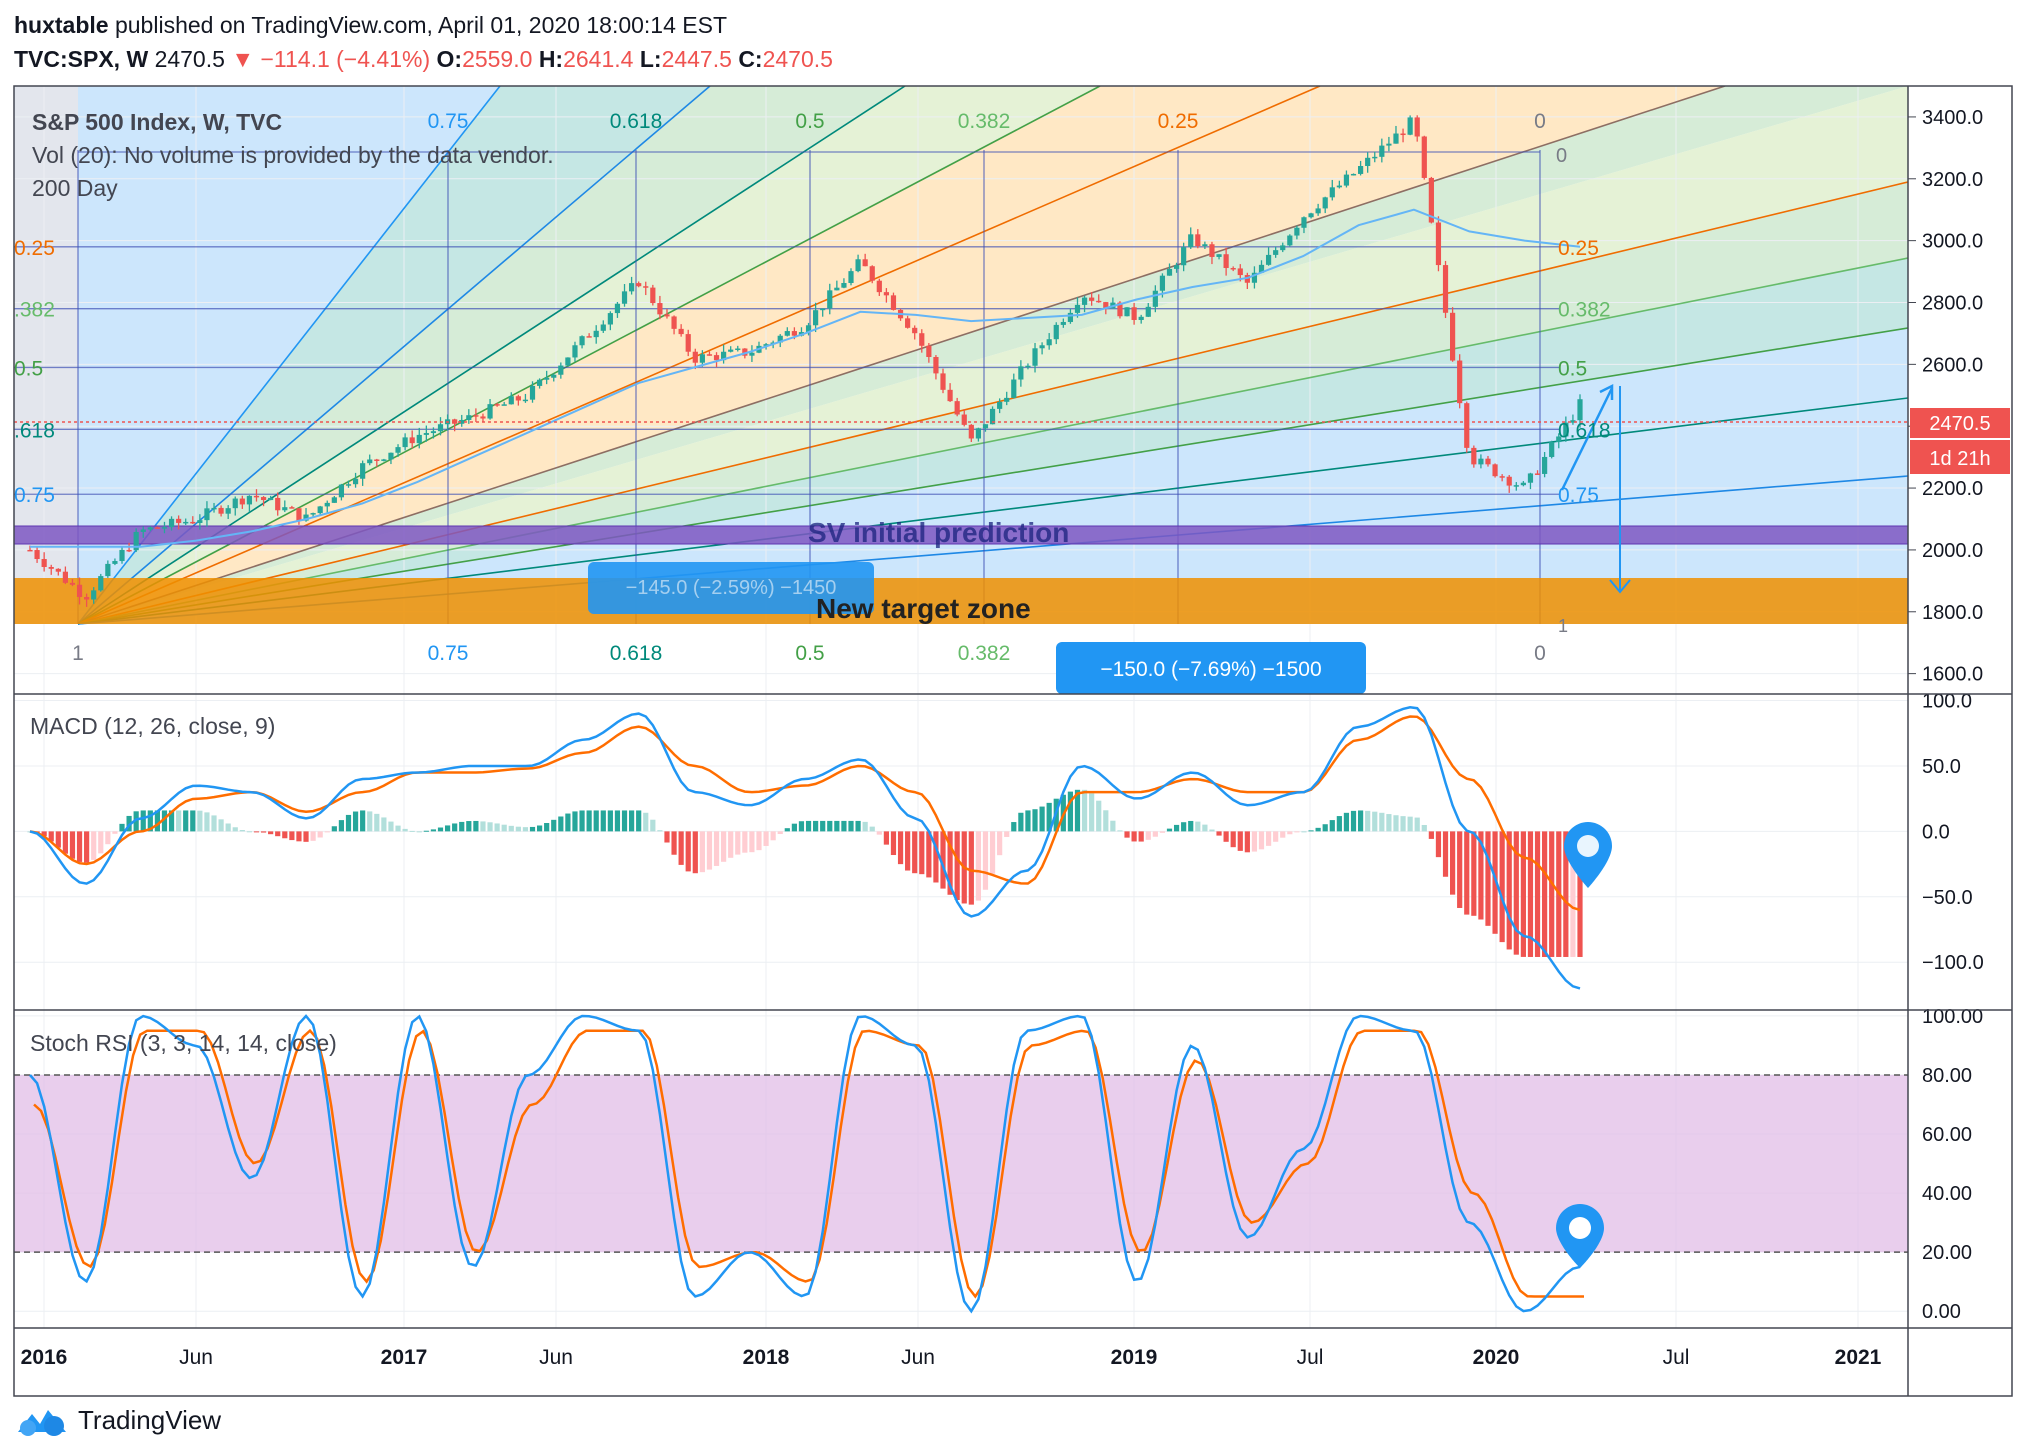  I want to click on macd-tick: −100.0, so click(1953, 963).